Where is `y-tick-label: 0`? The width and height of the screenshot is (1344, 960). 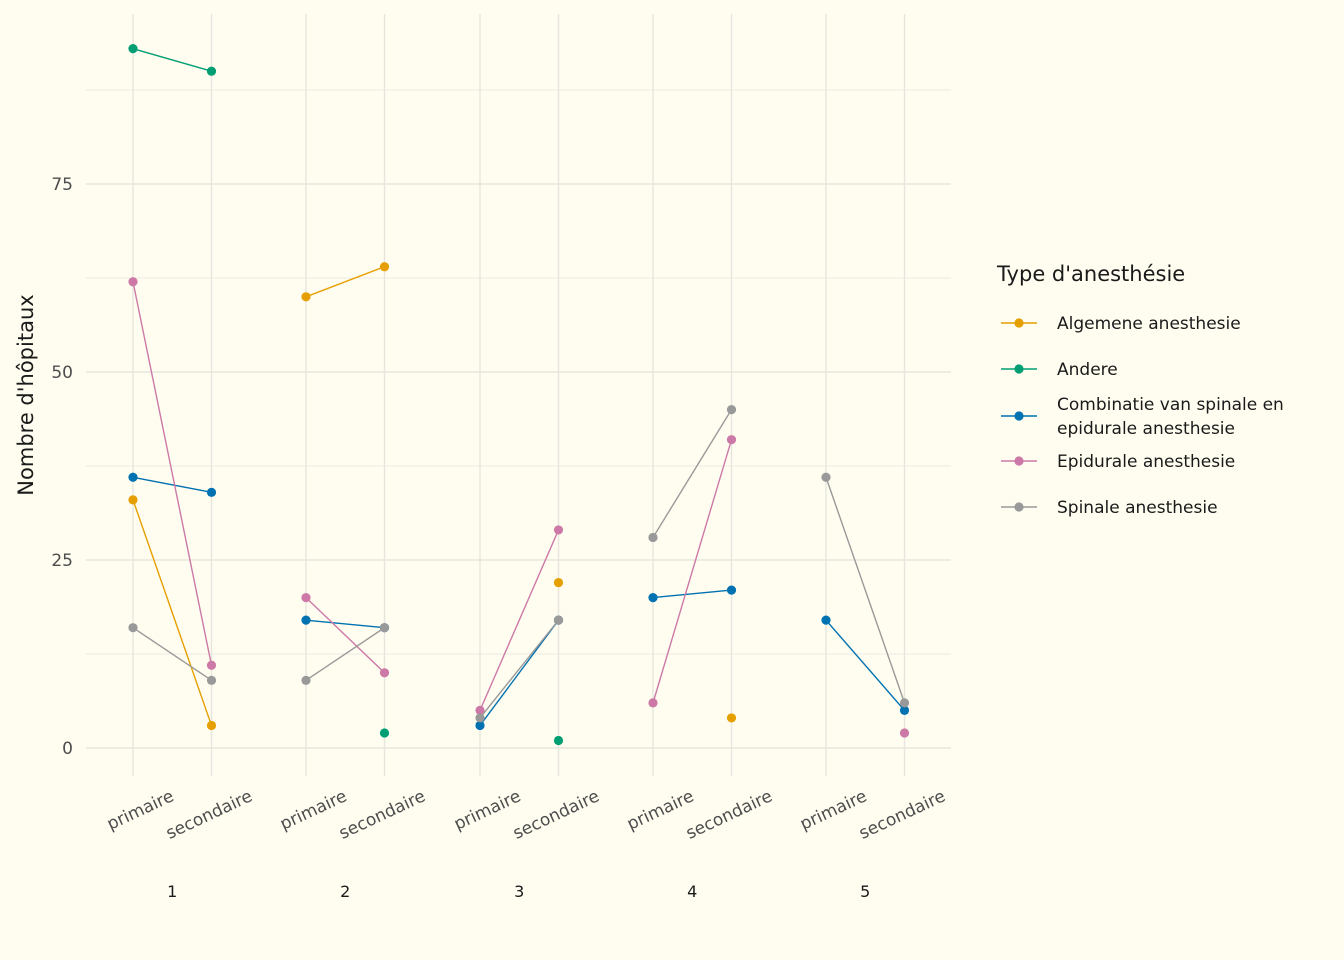
y-tick-label: 0 is located at coordinates (67, 749).